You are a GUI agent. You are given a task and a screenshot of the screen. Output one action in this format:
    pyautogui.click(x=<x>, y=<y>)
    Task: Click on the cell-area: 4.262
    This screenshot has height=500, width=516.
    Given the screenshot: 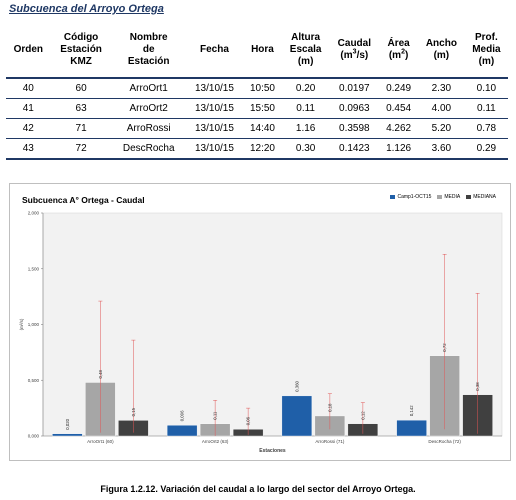 What is the action you would take?
    pyautogui.click(x=398, y=128)
    